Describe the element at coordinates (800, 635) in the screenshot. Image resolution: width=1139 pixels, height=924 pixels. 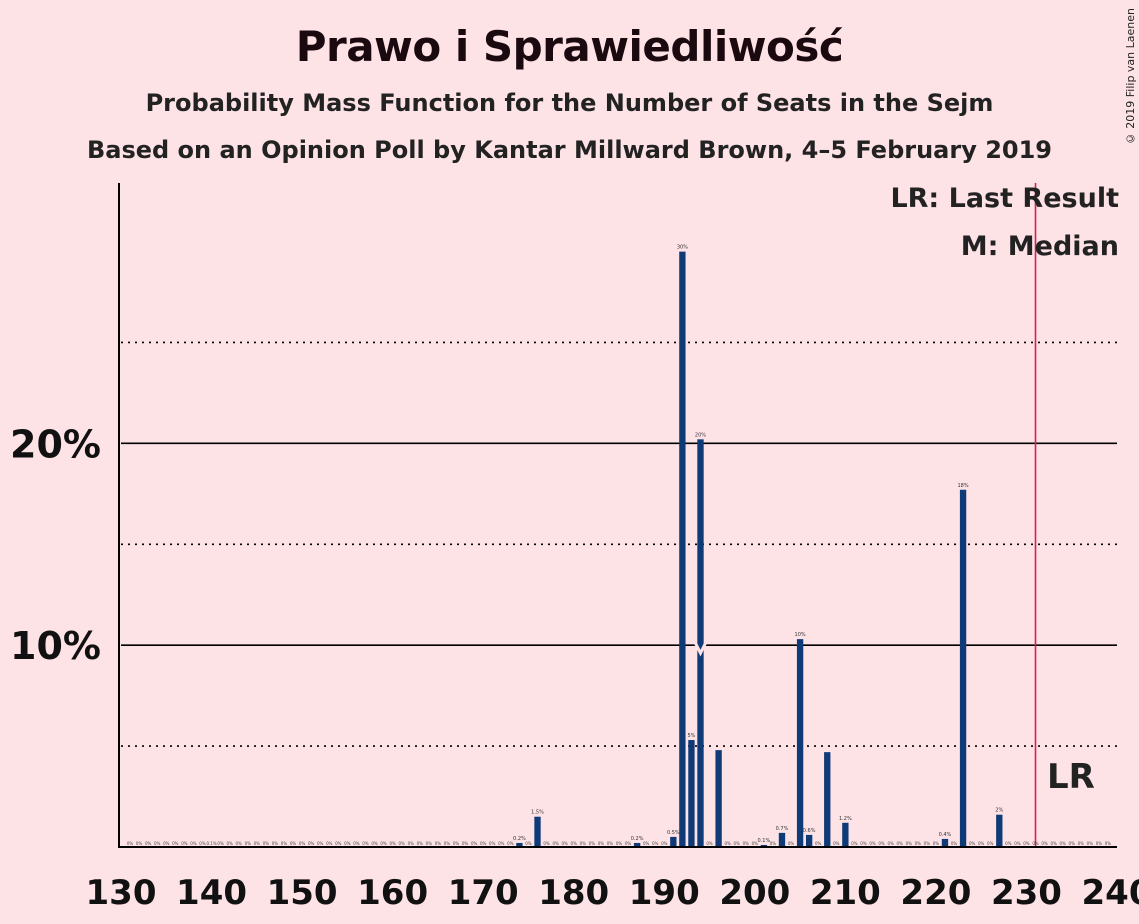
I see `bar-label-205: 10%` at that location.